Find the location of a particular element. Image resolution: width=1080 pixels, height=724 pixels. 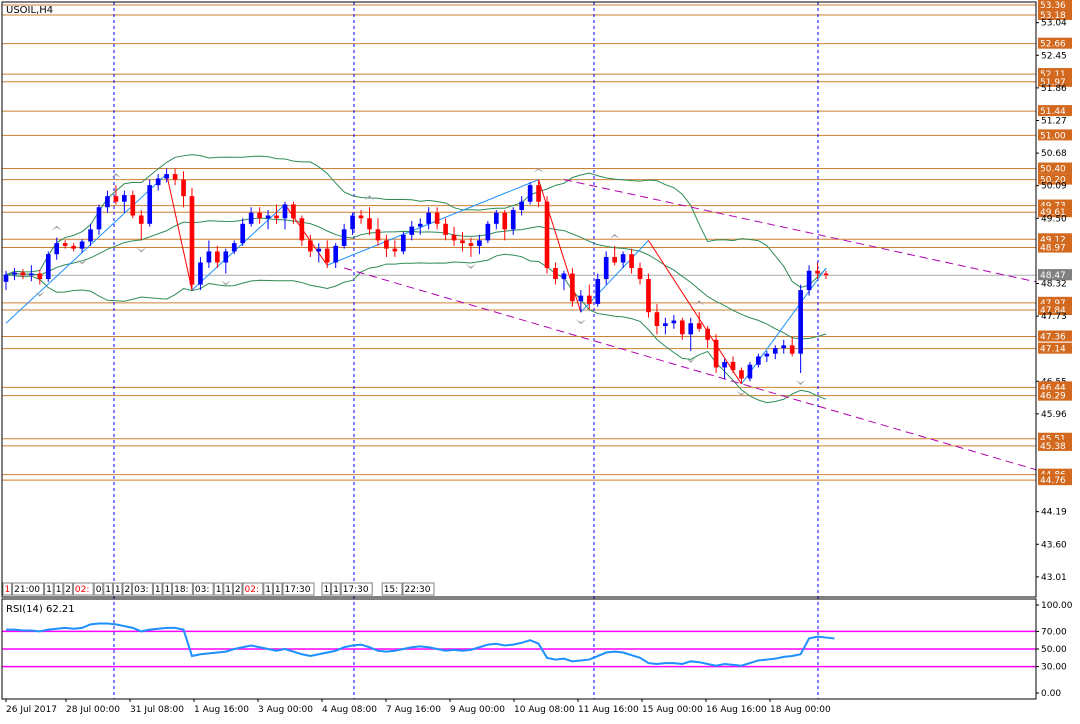

price-tick-label: 50.68 is located at coordinates (1054, 154).